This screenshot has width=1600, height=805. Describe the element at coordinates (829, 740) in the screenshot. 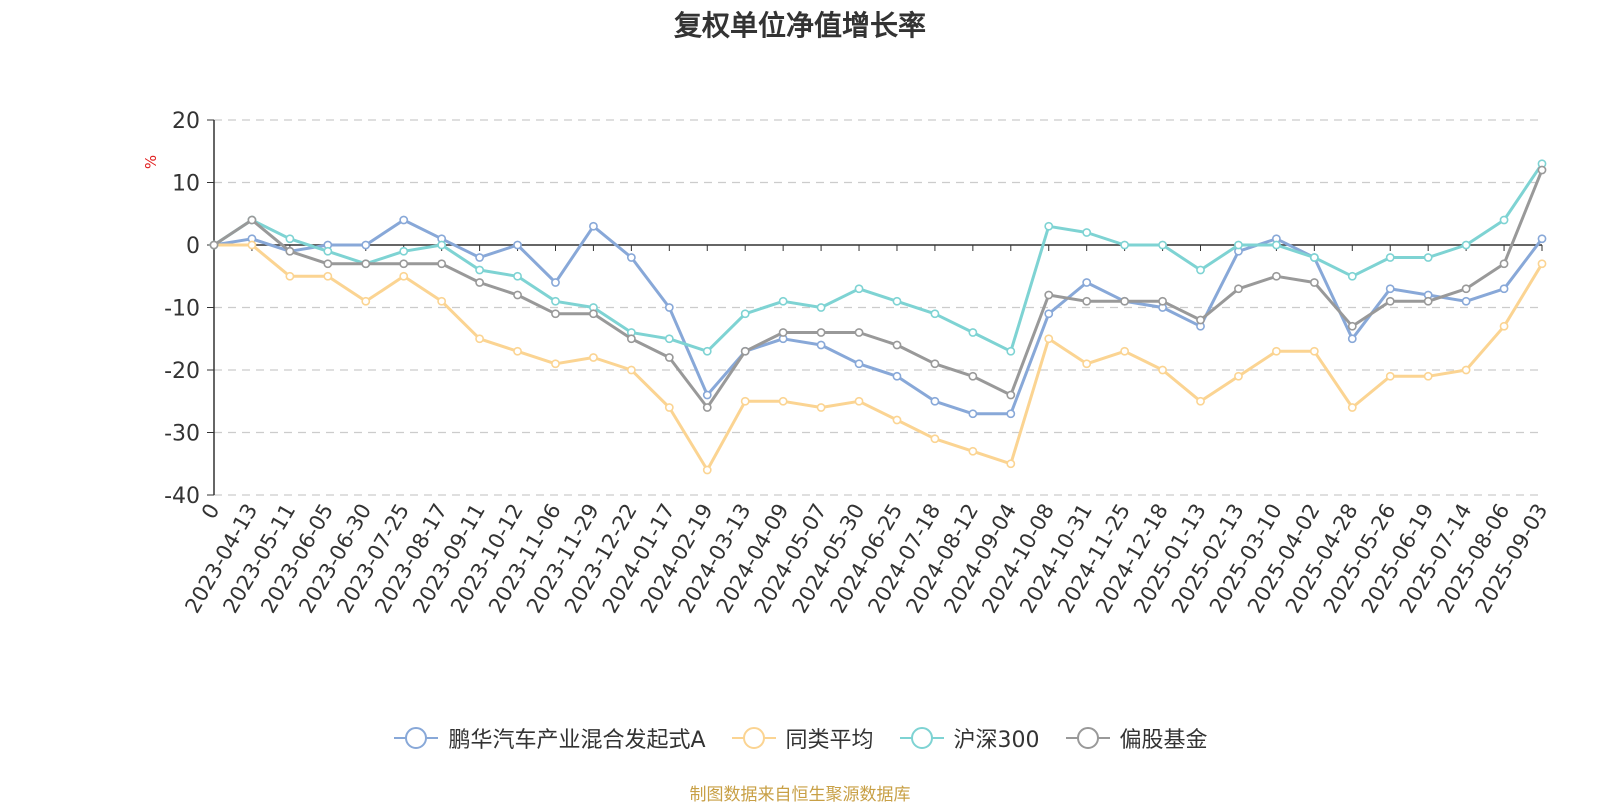

I see `legend-label: 同类平均` at that location.